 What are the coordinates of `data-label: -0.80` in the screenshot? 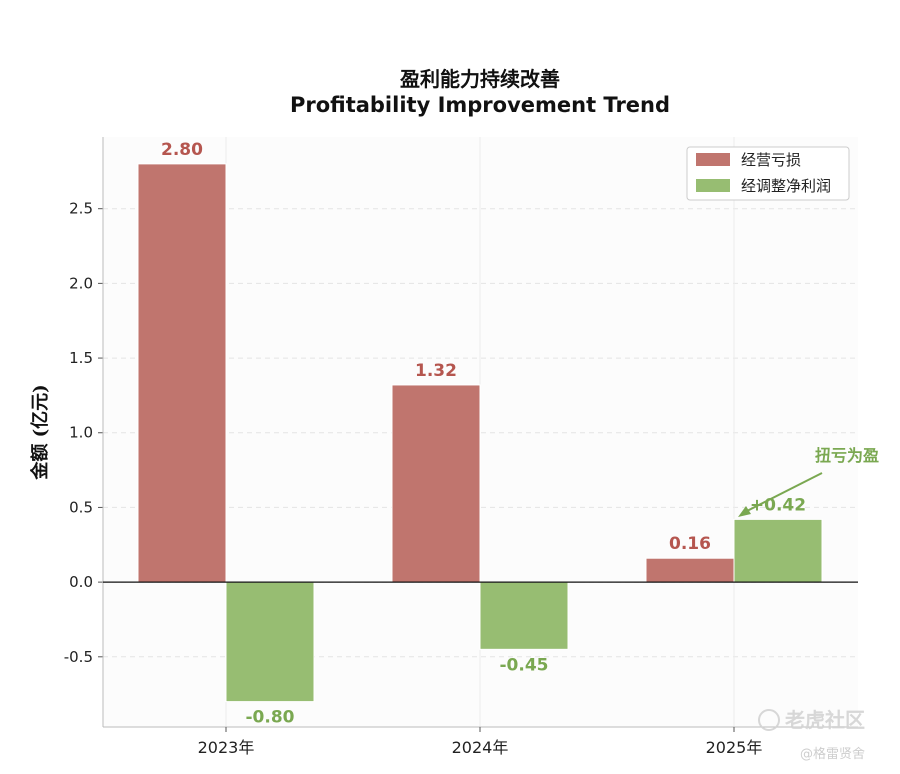 It's located at (270, 718).